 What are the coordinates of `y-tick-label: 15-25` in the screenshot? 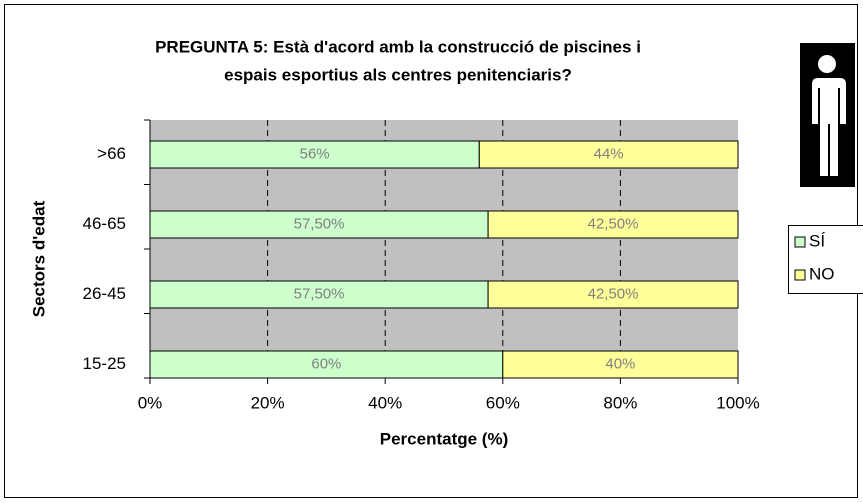 It's located at (104, 363).